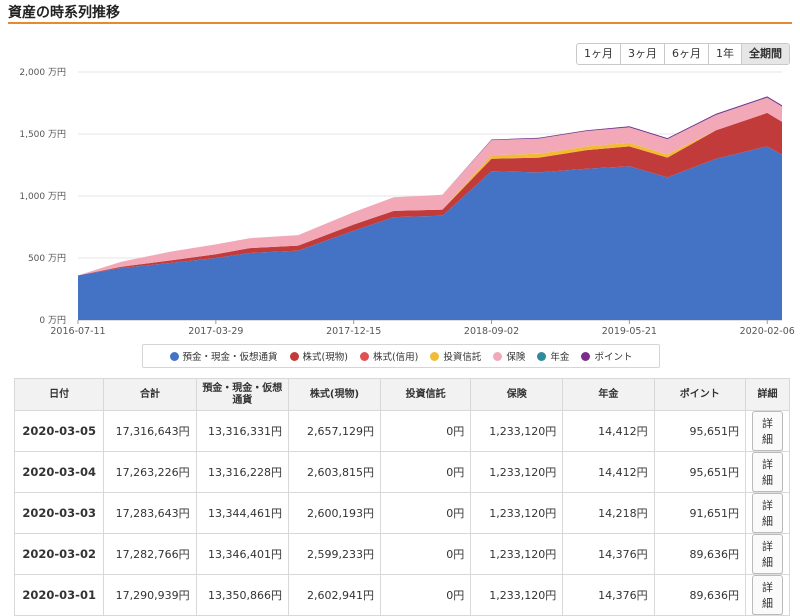 This screenshot has width=800, height=616. I want to click on range-all-button: 全期間, so click(765, 54).